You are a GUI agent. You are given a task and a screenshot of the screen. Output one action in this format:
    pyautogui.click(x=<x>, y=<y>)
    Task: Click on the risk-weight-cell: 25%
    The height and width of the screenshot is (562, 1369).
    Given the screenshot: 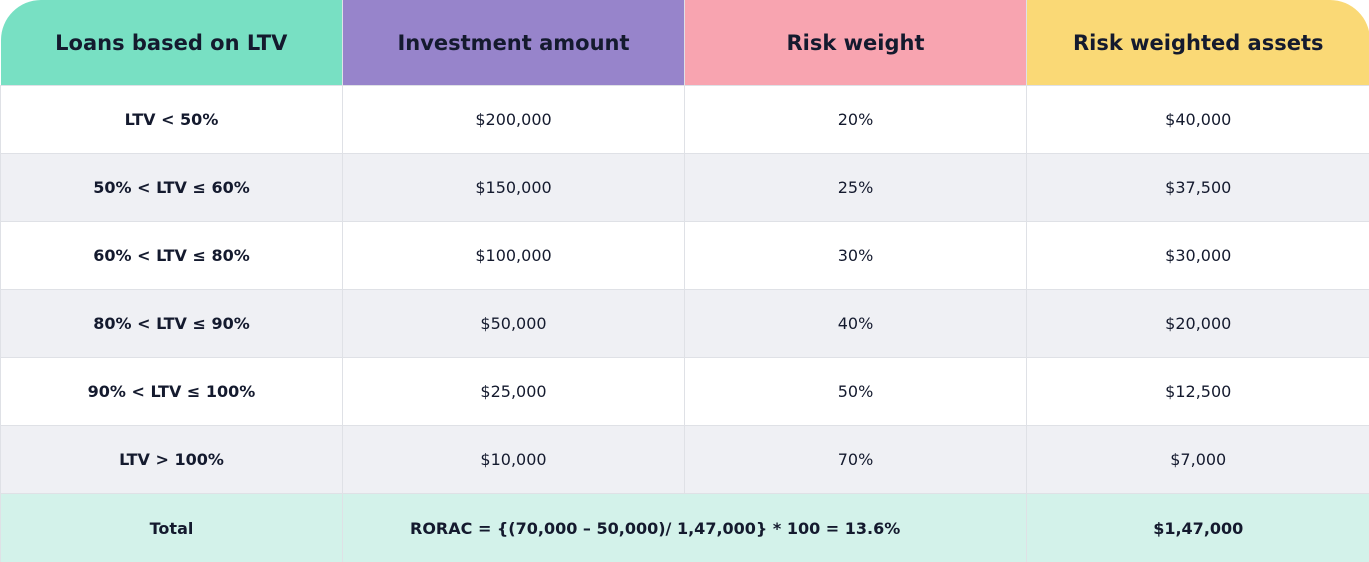 What is the action you would take?
    pyautogui.click(x=856, y=188)
    